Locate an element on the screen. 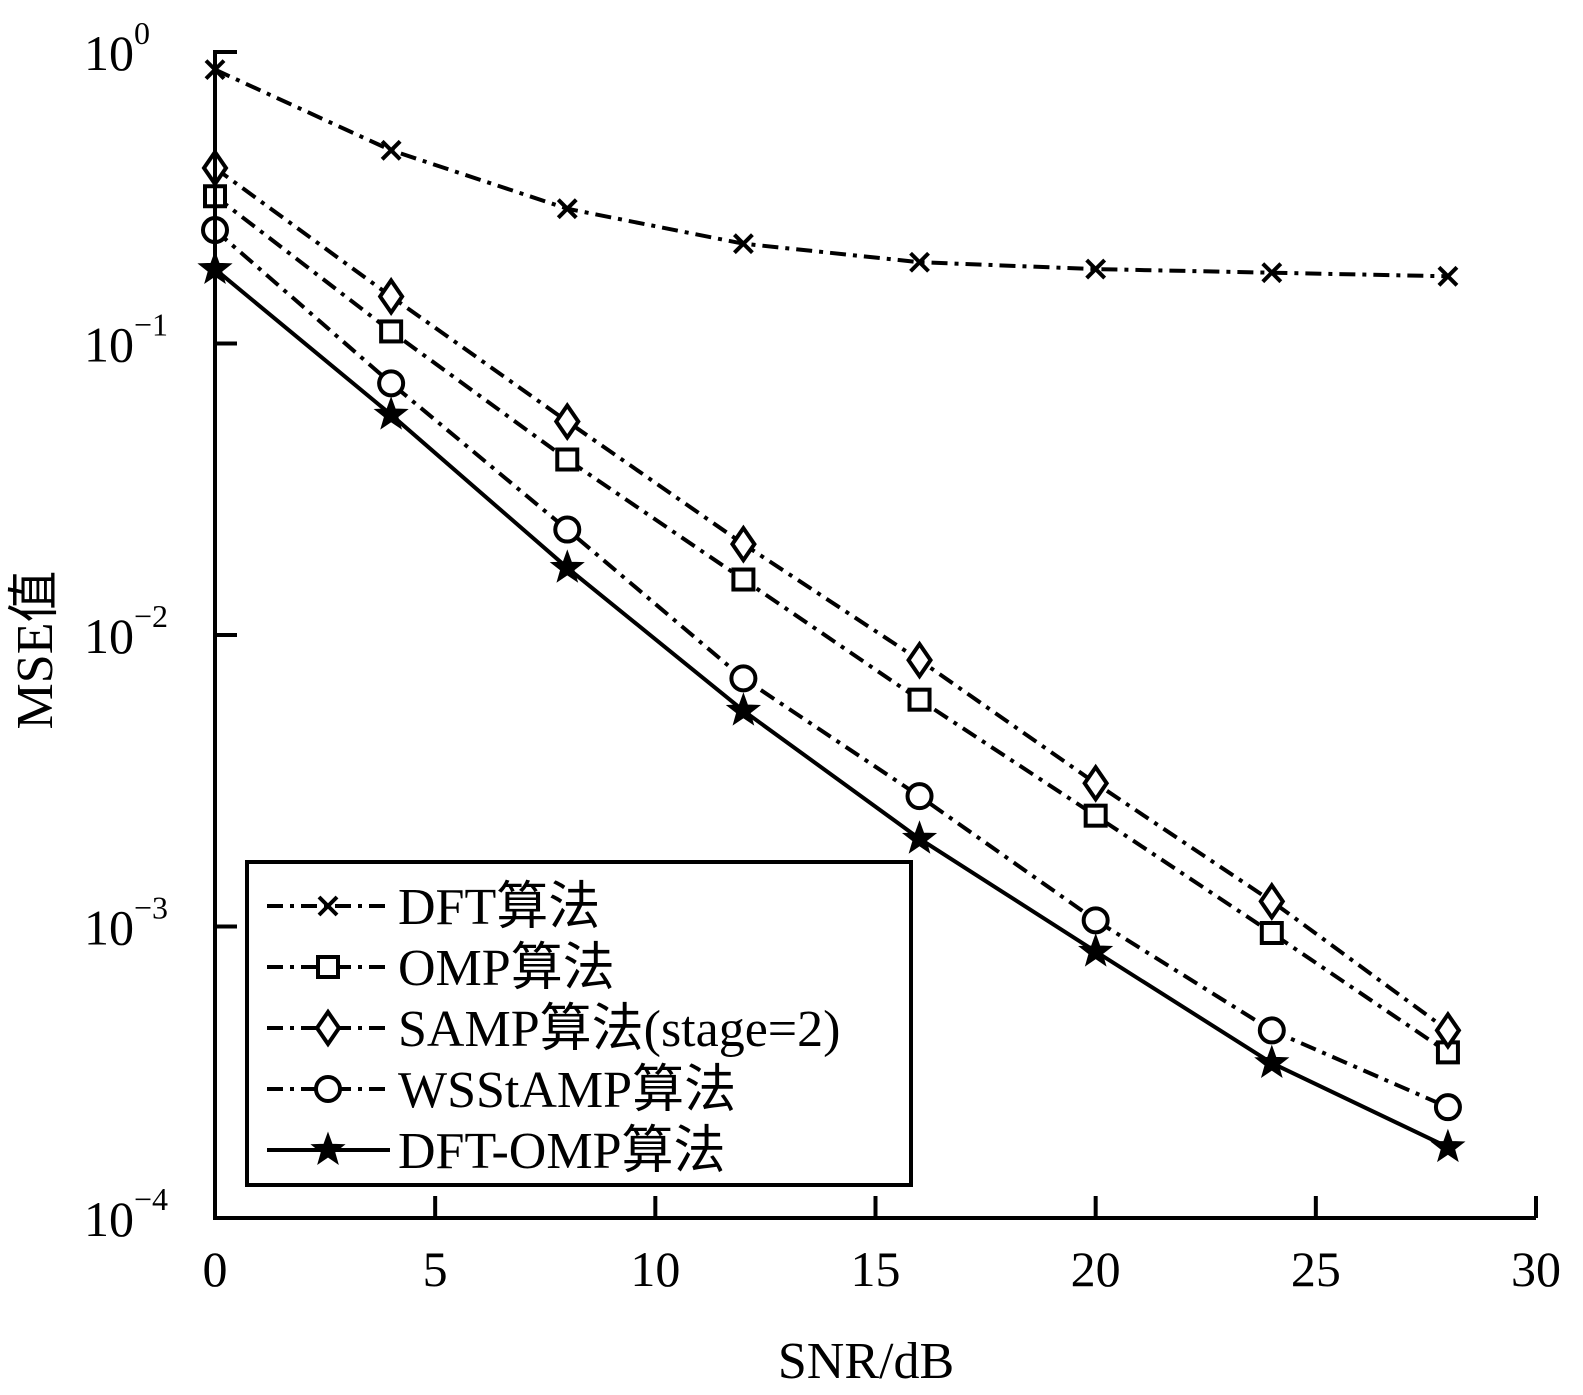 This screenshot has width=1583, height=1395. x-tick-label: 5 is located at coordinates (435, 1269).